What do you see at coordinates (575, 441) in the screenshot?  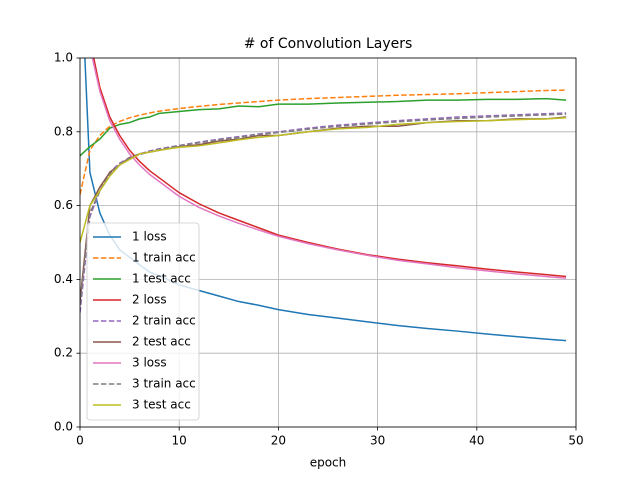 I see `x-tick-label: 50` at bounding box center [575, 441].